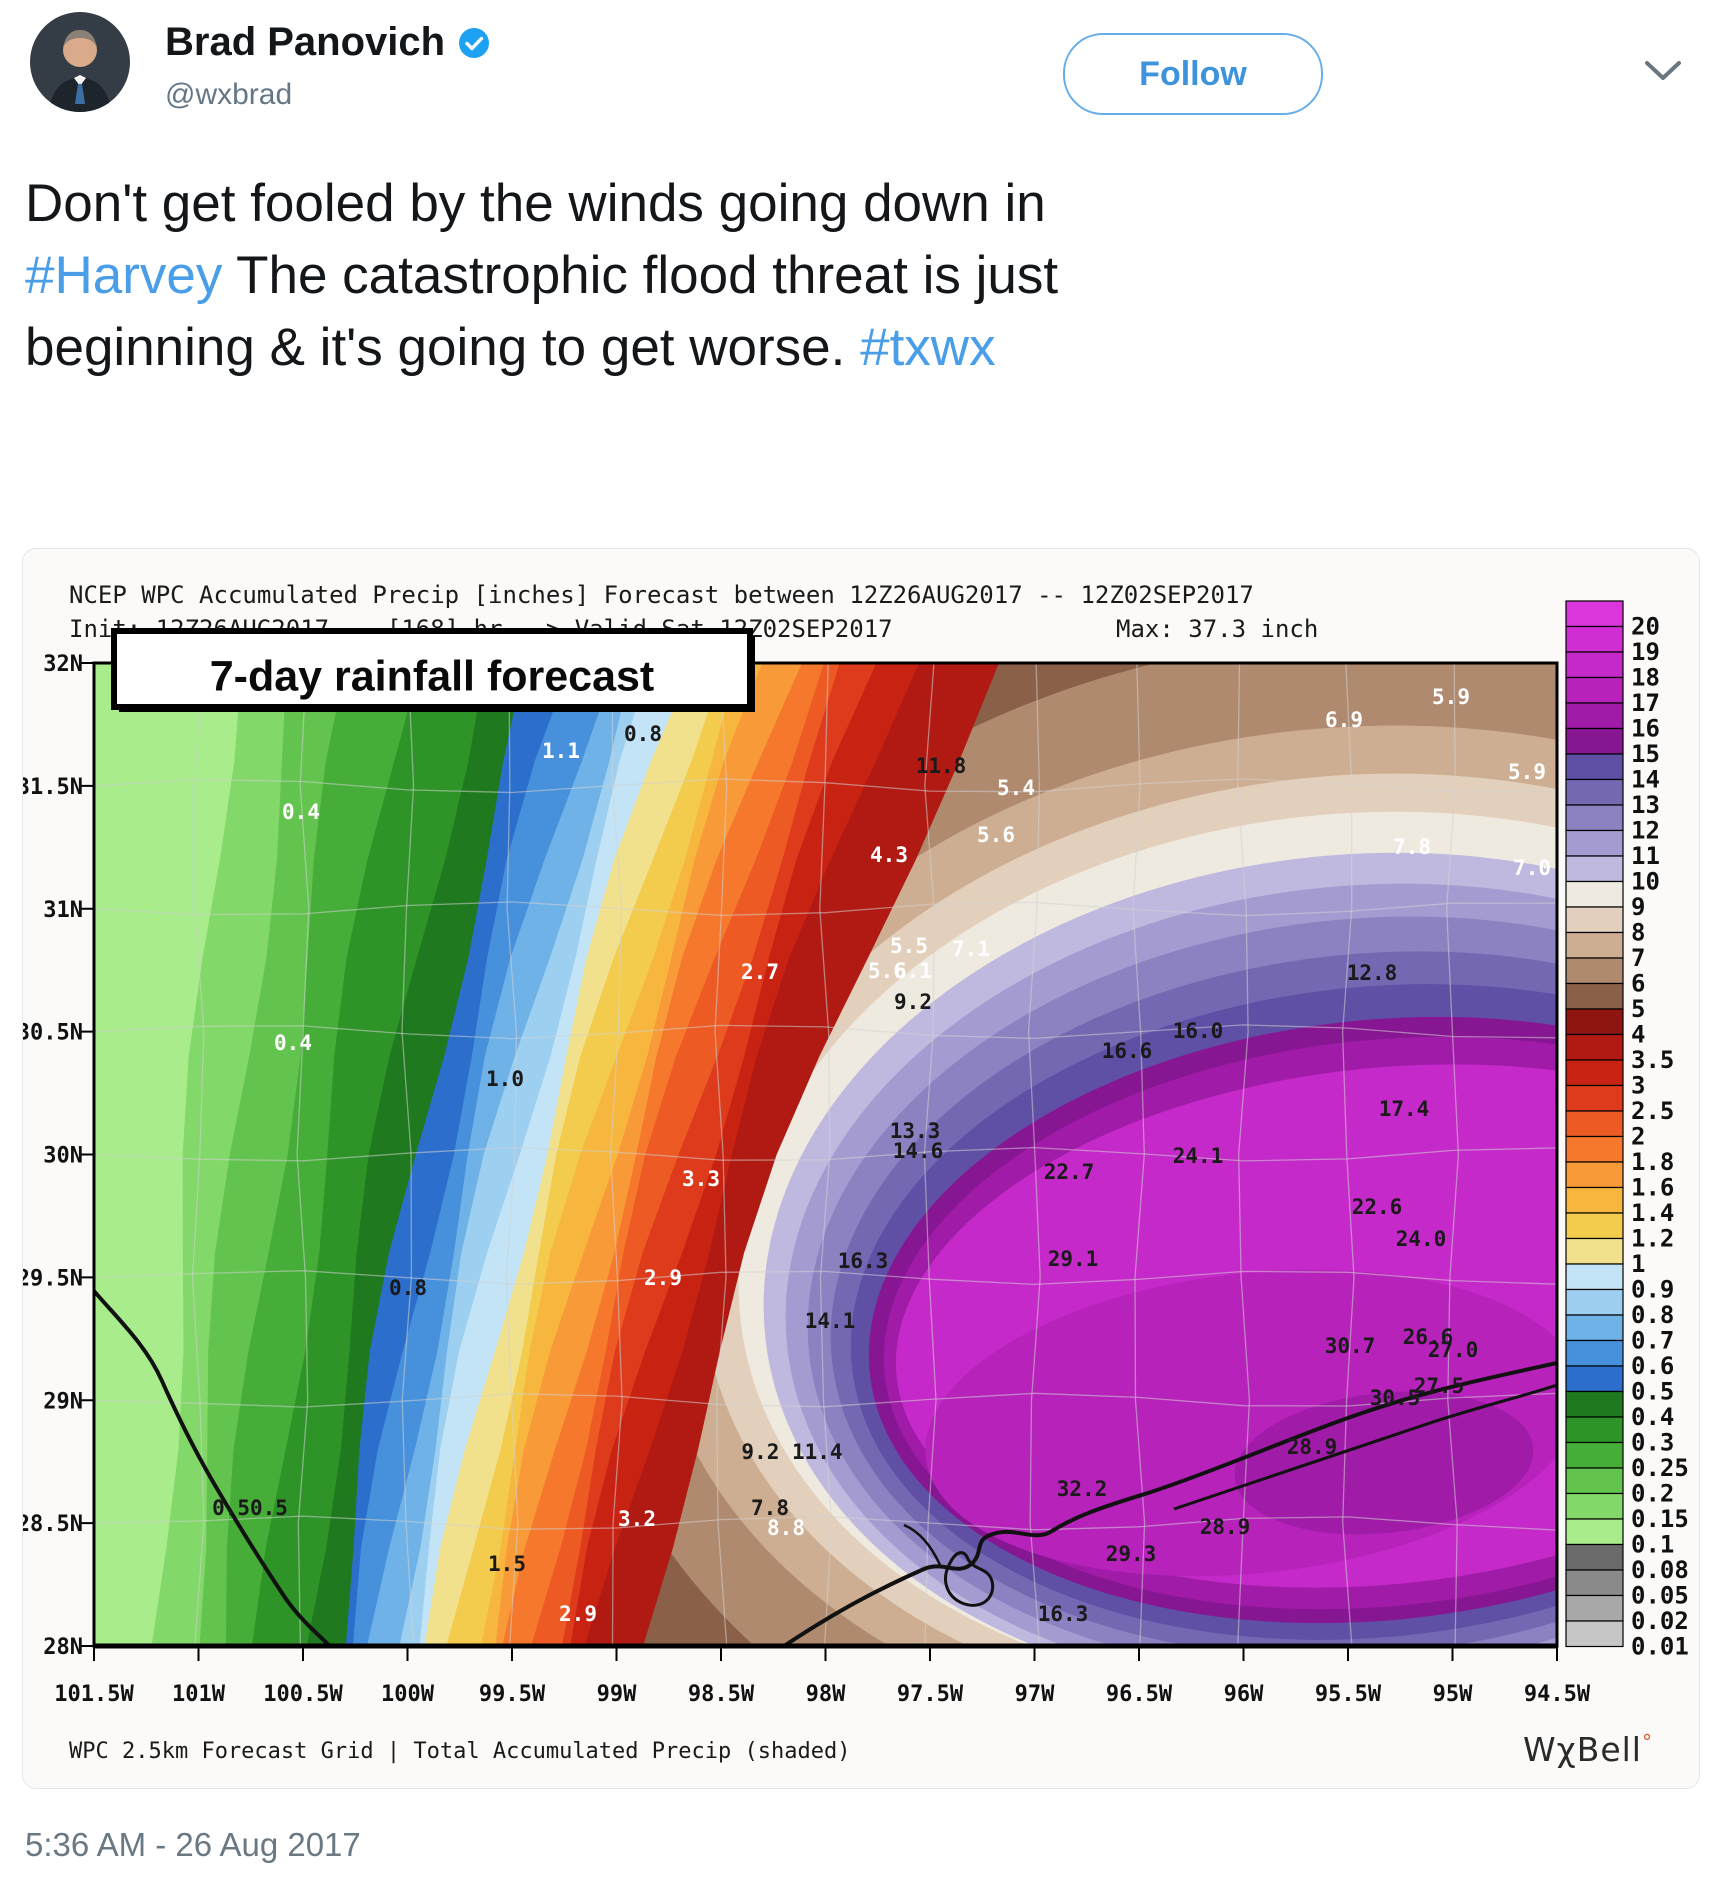 The height and width of the screenshot is (1900, 1720). I want to click on lon-tick-label: 100W, so click(408, 1694).